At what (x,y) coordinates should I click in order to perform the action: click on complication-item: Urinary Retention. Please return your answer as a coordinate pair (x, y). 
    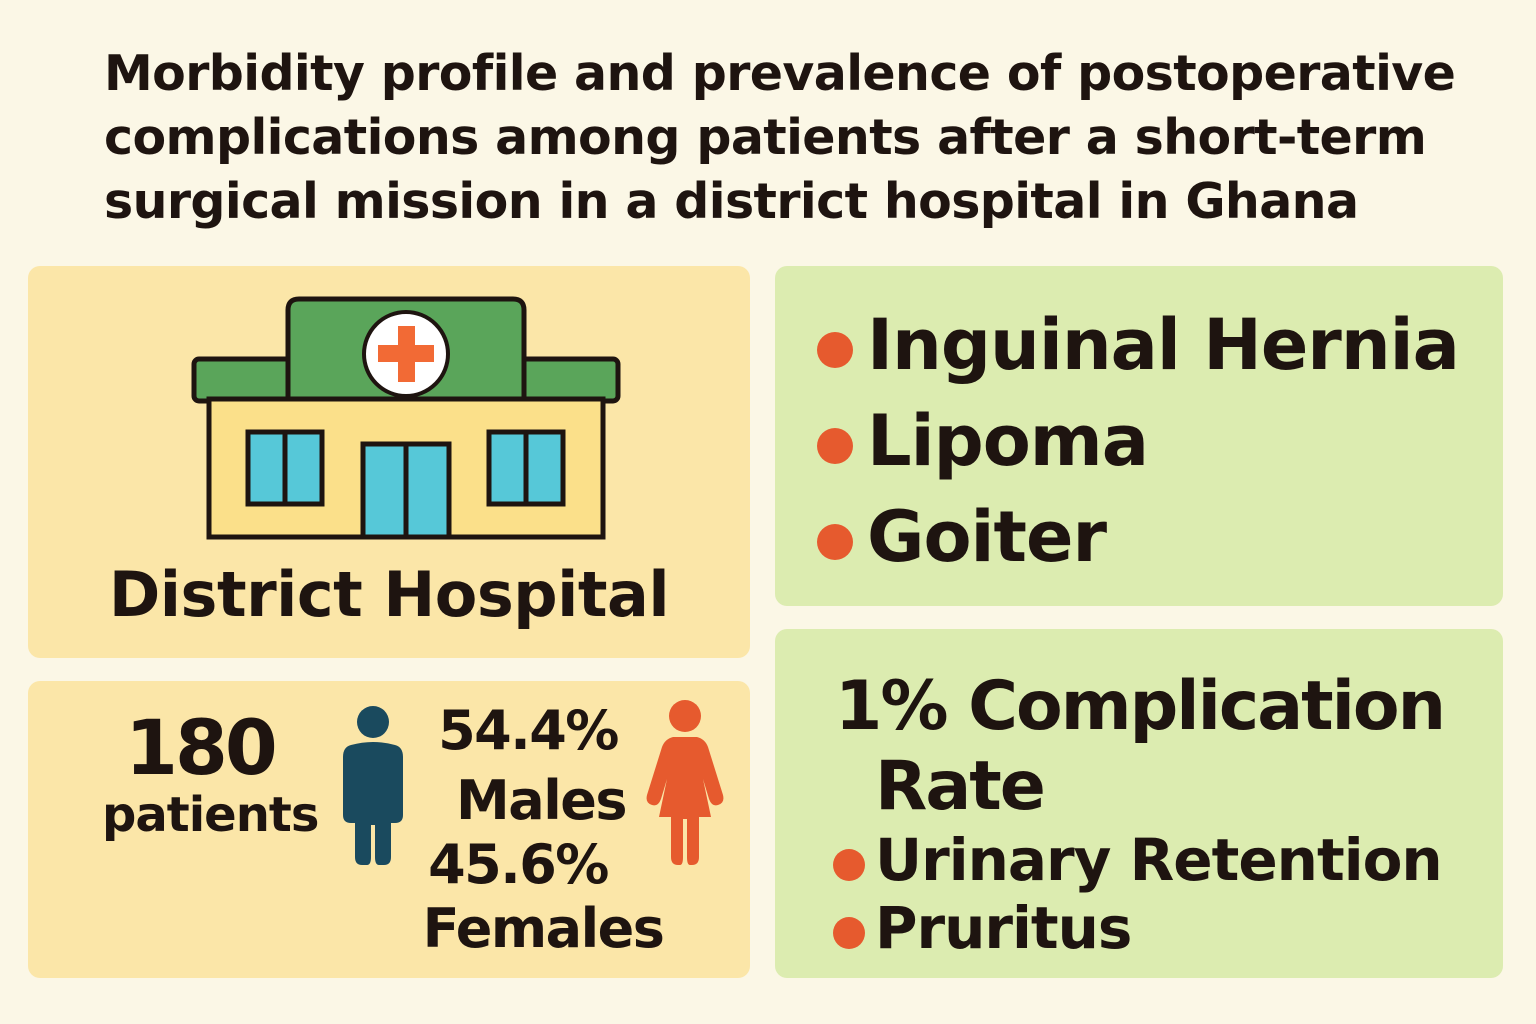
    Looking at the image, I should click on (1159, 860).